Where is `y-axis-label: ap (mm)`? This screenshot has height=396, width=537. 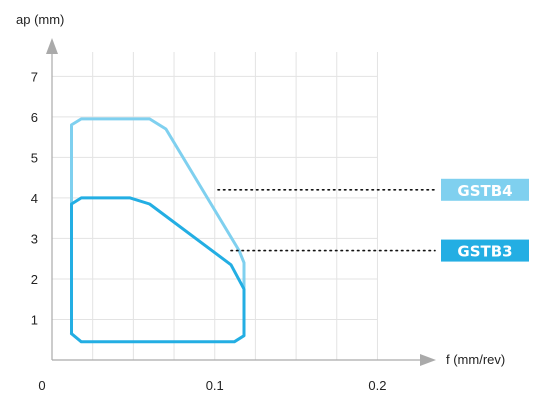
y-axis-label: ap (mm) is located at coordinates (40, 19).